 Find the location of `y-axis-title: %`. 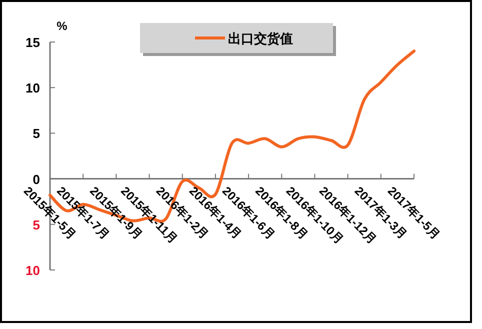

y-axis-title: % is located at coordinates (62, 26).